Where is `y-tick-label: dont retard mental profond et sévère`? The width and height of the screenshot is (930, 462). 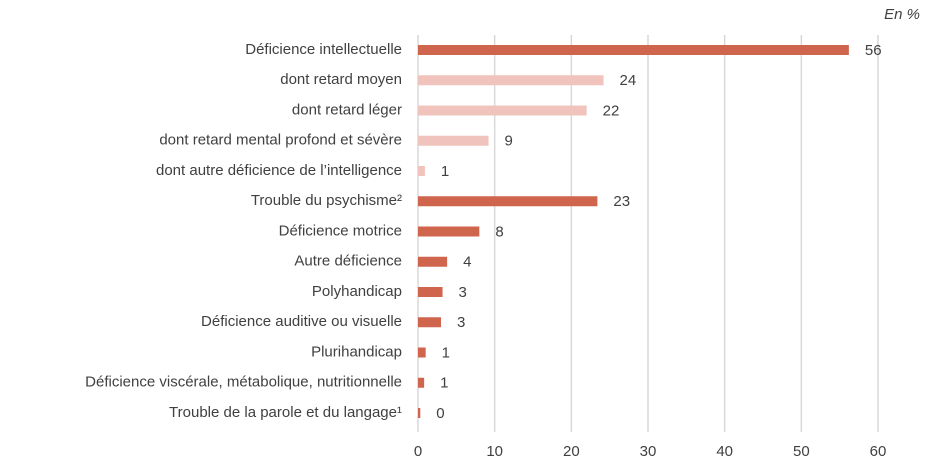
y-tick-label: dont retard mental profond et sévère is located at coordinates (280, 140).